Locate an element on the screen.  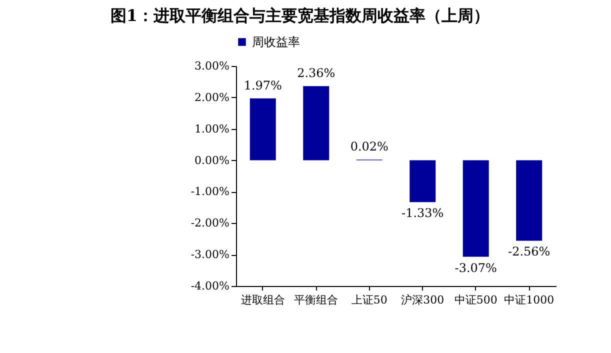
data-label: 2.36% is located at coordinates (316, 73).